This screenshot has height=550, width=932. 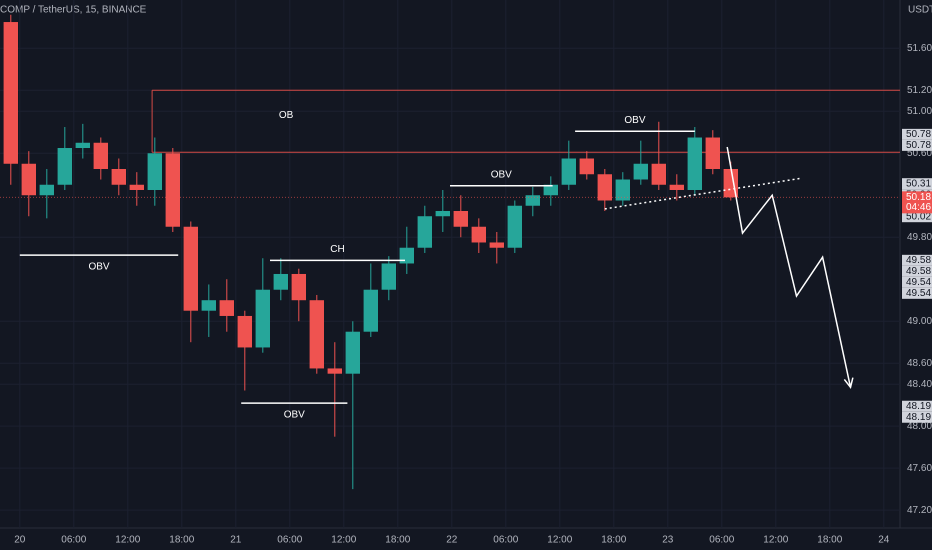 I want to click on y-tick-label: 50.60, so click(x=919, y=153).